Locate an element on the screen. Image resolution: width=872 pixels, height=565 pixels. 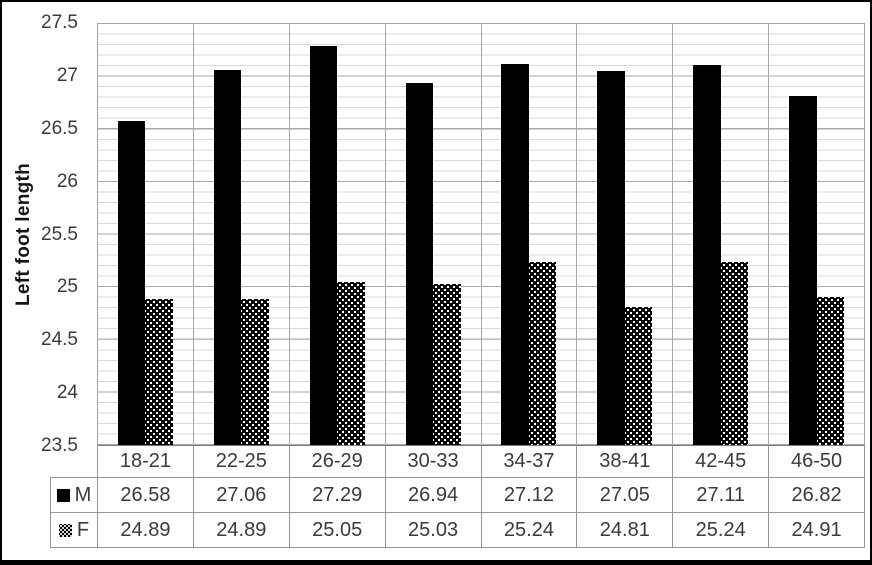
table-value: 27.06 is located at coordinates (240, 495).